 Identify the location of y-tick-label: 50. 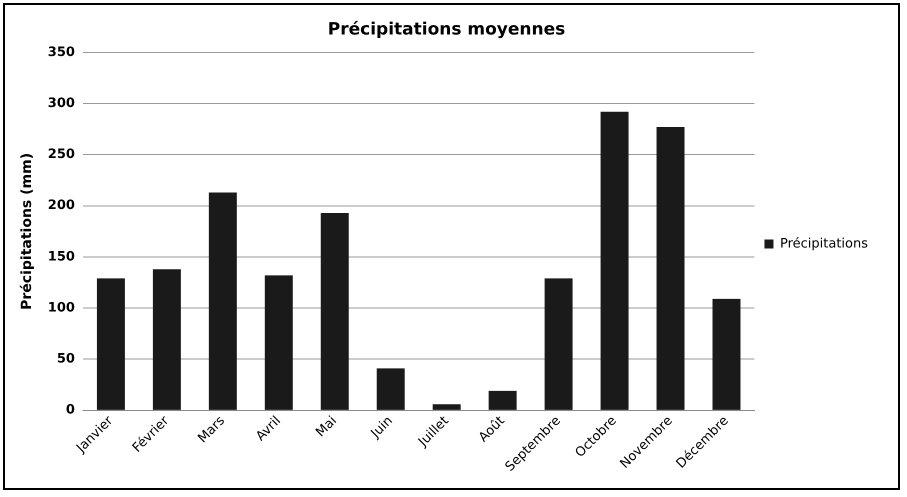
(65, 359).